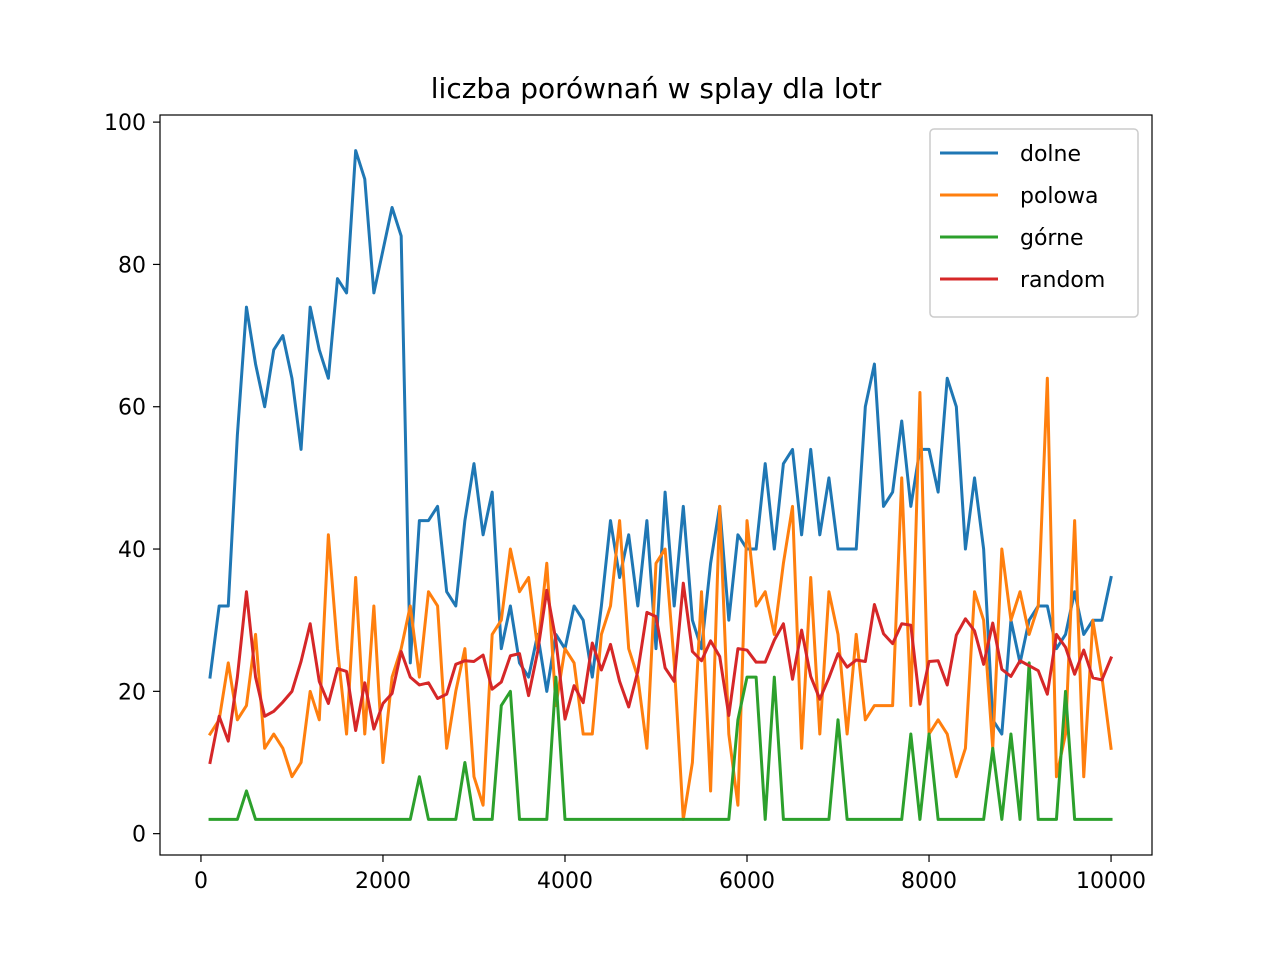  I want to click on x-tick-label: 2000, so click(383, 881).